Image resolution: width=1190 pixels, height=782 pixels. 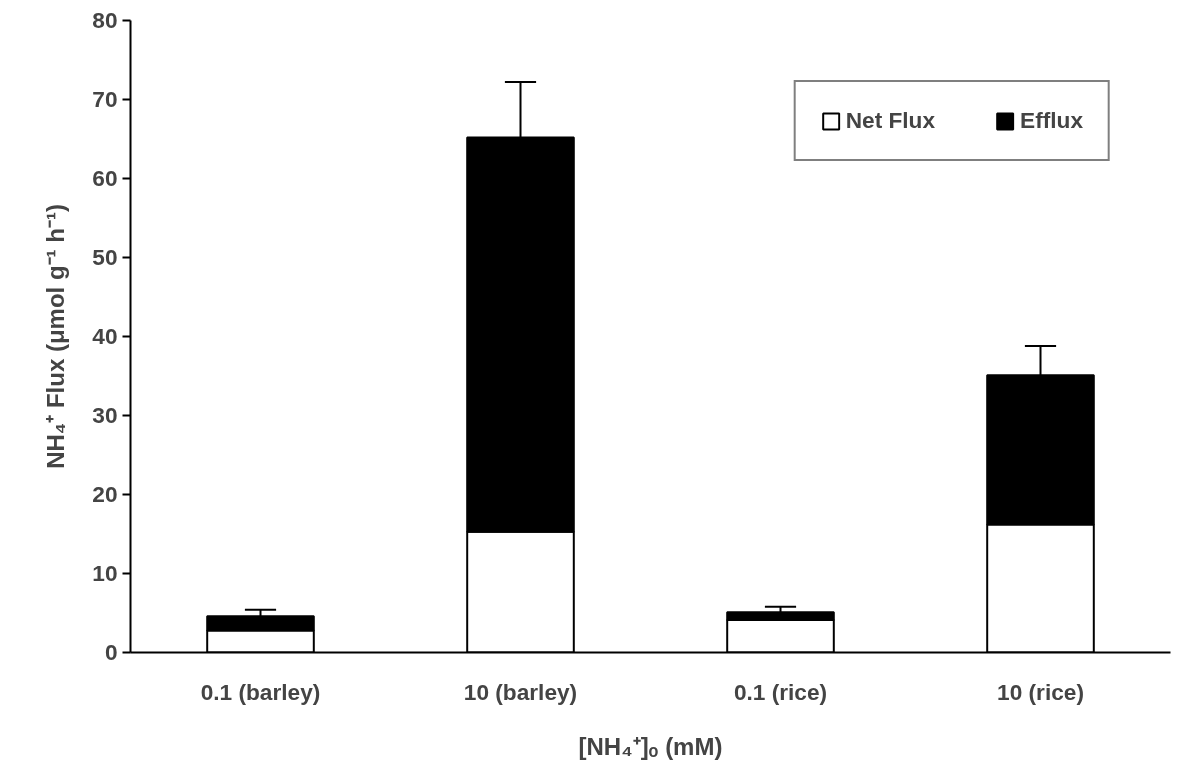 I want to click on legend-label: Efflux, so click(x=1051, y=120).